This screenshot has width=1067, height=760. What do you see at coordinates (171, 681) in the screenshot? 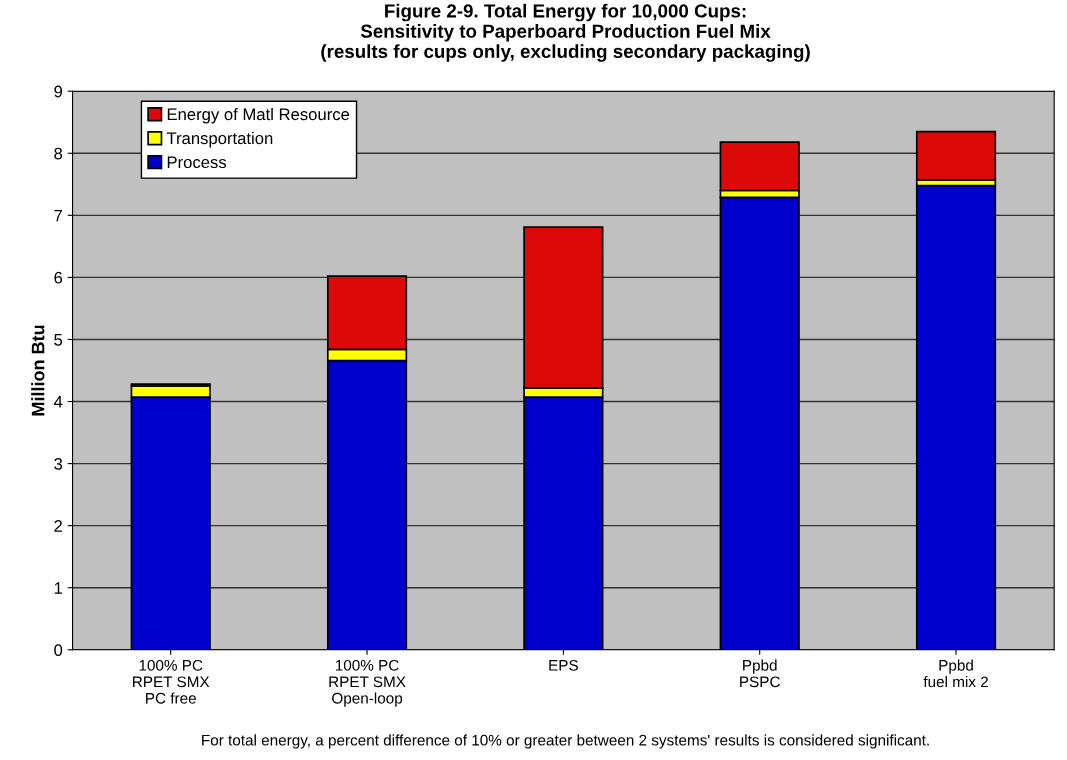
I see `x-tick-label: 100% PC RPET SMX PC free` at bounding box center [171, 681].